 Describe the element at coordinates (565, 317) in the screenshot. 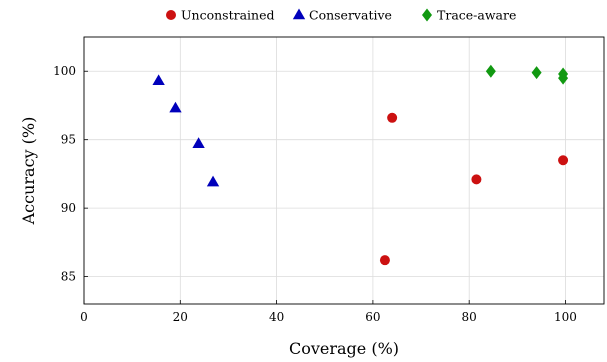

I see `x-tick-label: 100` at that location.